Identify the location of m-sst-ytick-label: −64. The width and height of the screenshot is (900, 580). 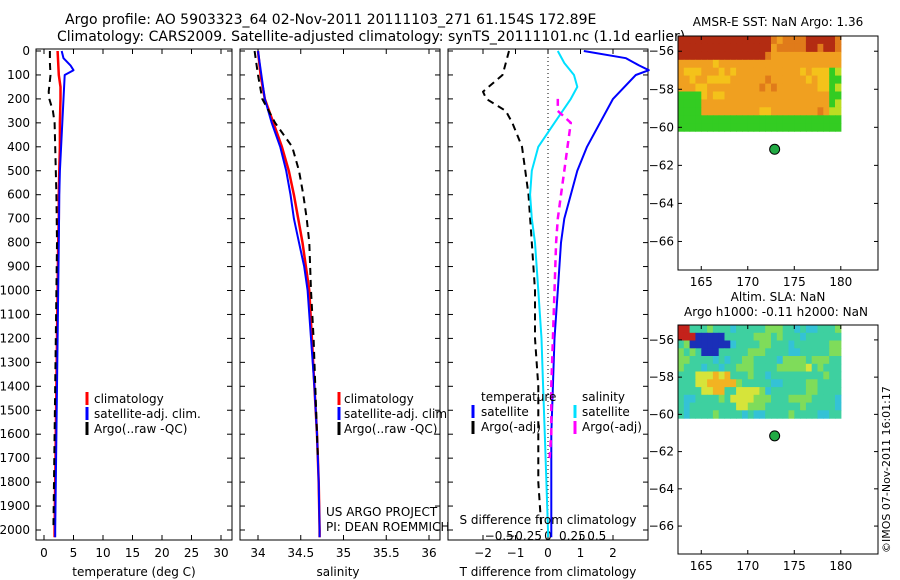
(661, 203).